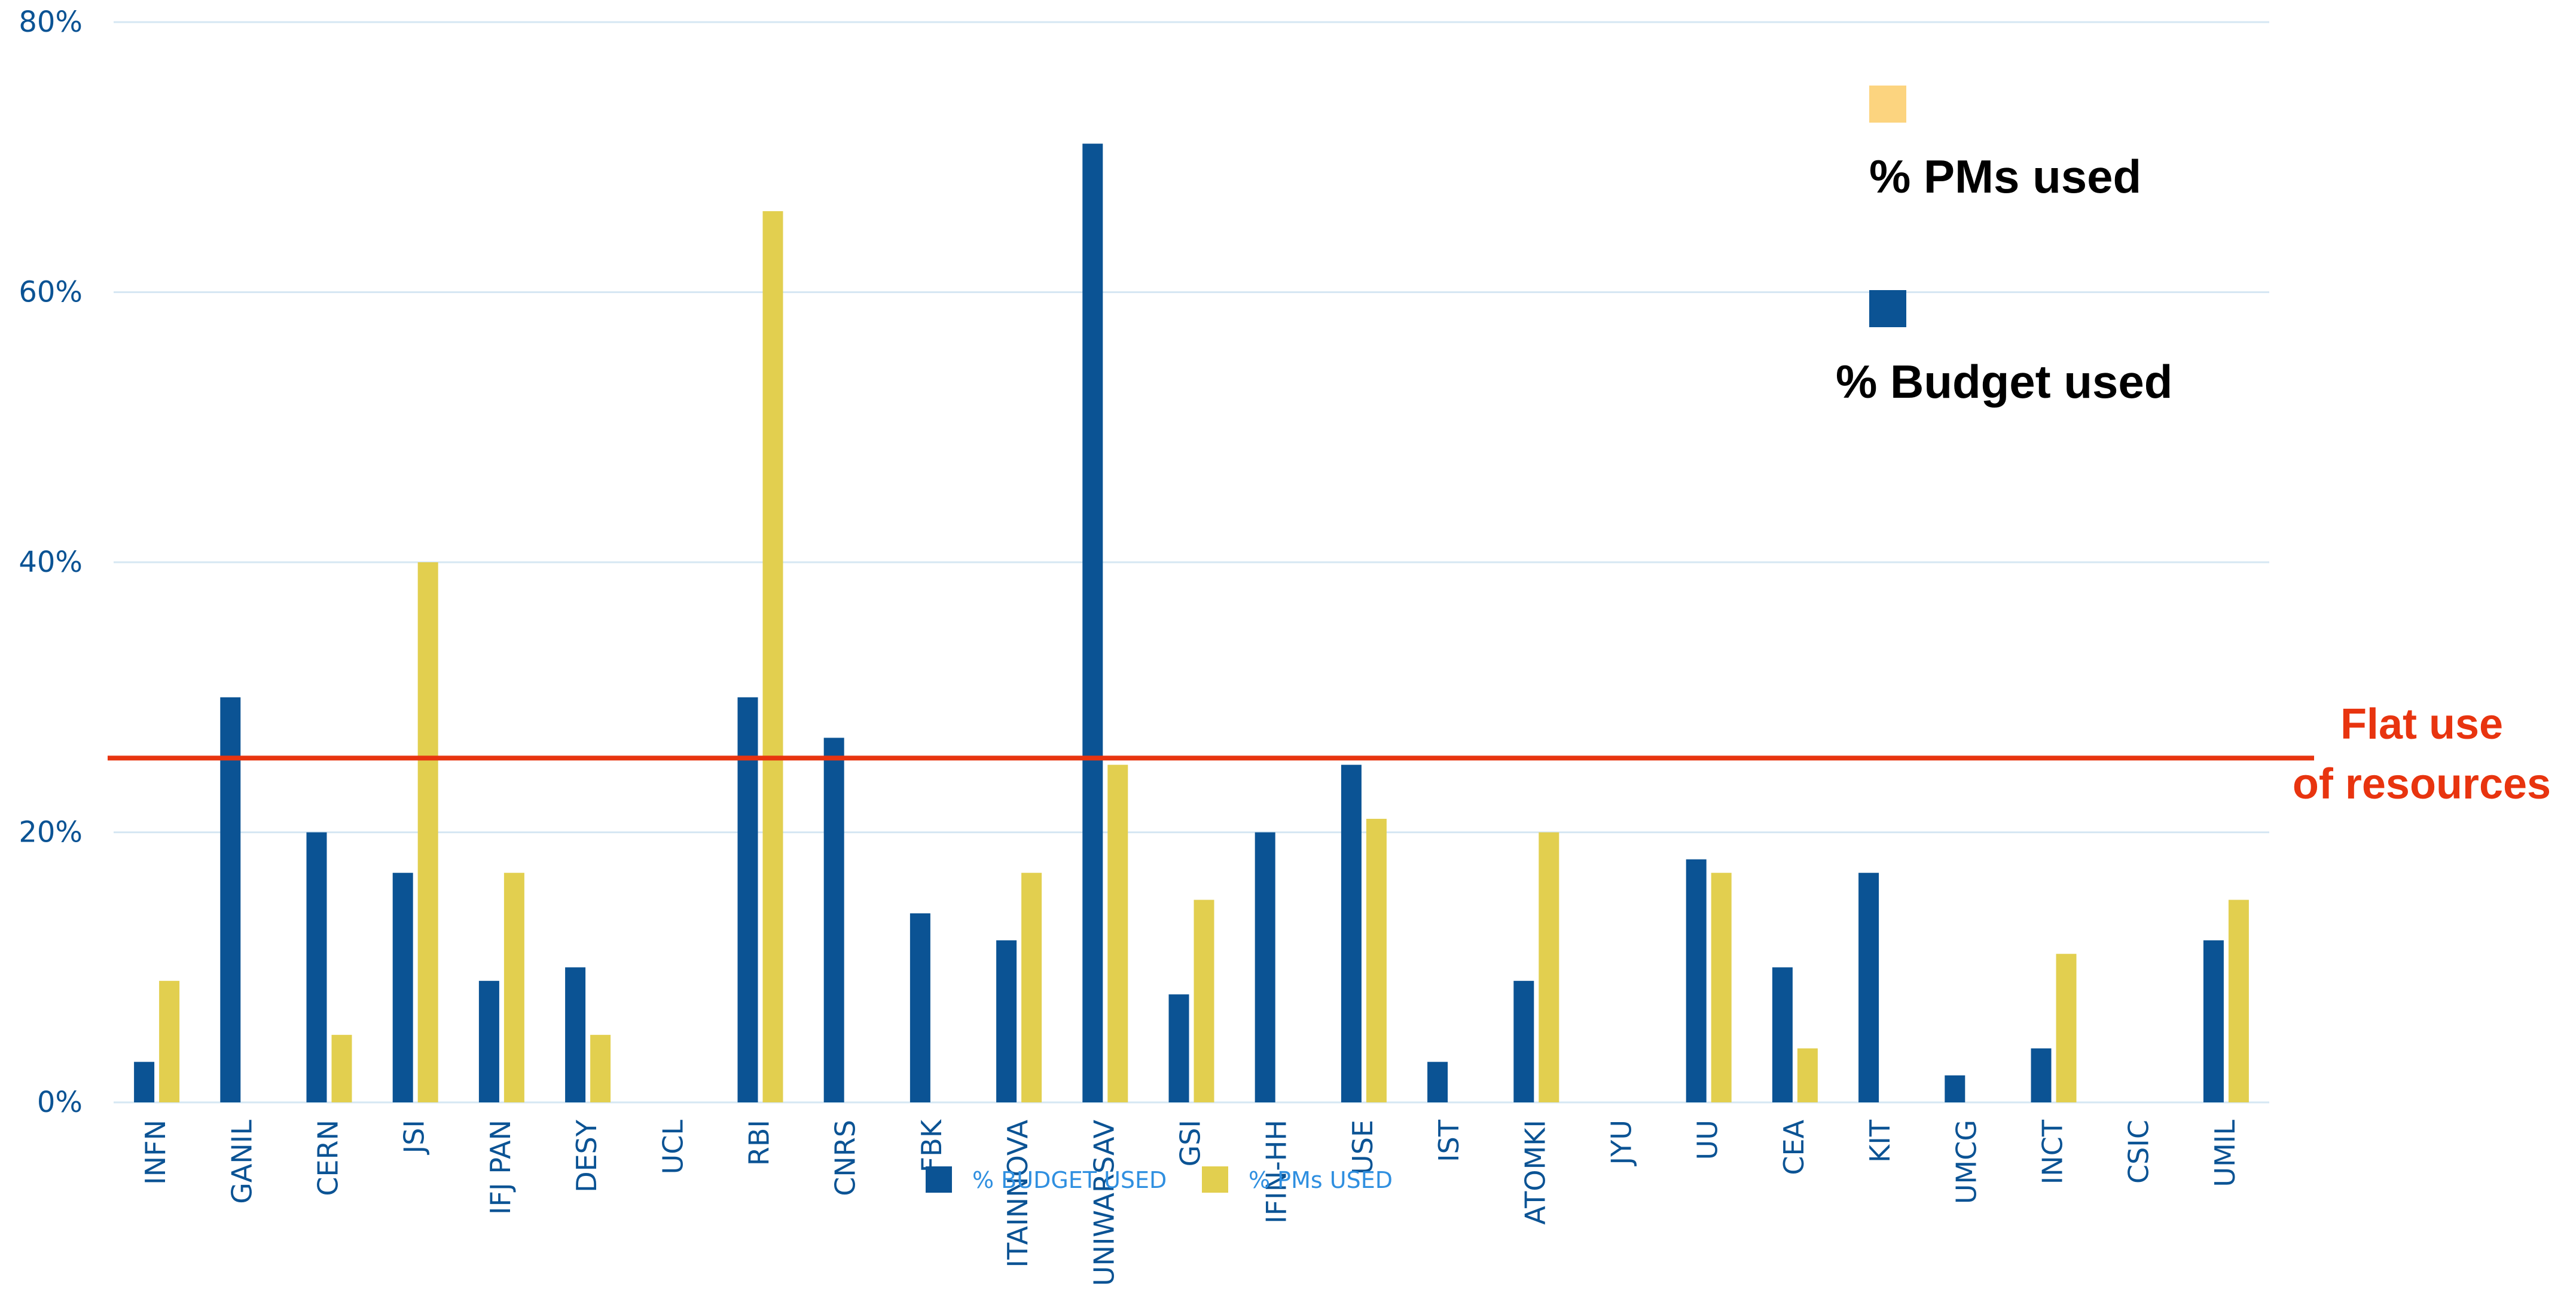  What do you see at coordinates (1363, 1147) in the screenshot?
I see `x-tick-label: USE` at bounding box center [1363, 1147].